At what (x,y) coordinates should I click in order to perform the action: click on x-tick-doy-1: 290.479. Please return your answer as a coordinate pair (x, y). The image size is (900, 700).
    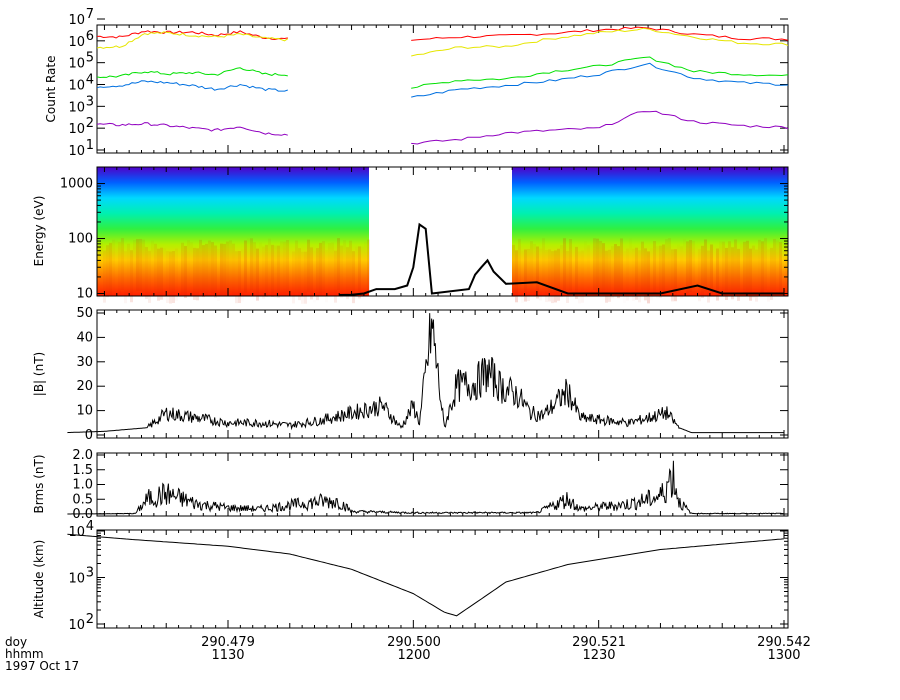
    Looking at the image, I should click on (228, 642).